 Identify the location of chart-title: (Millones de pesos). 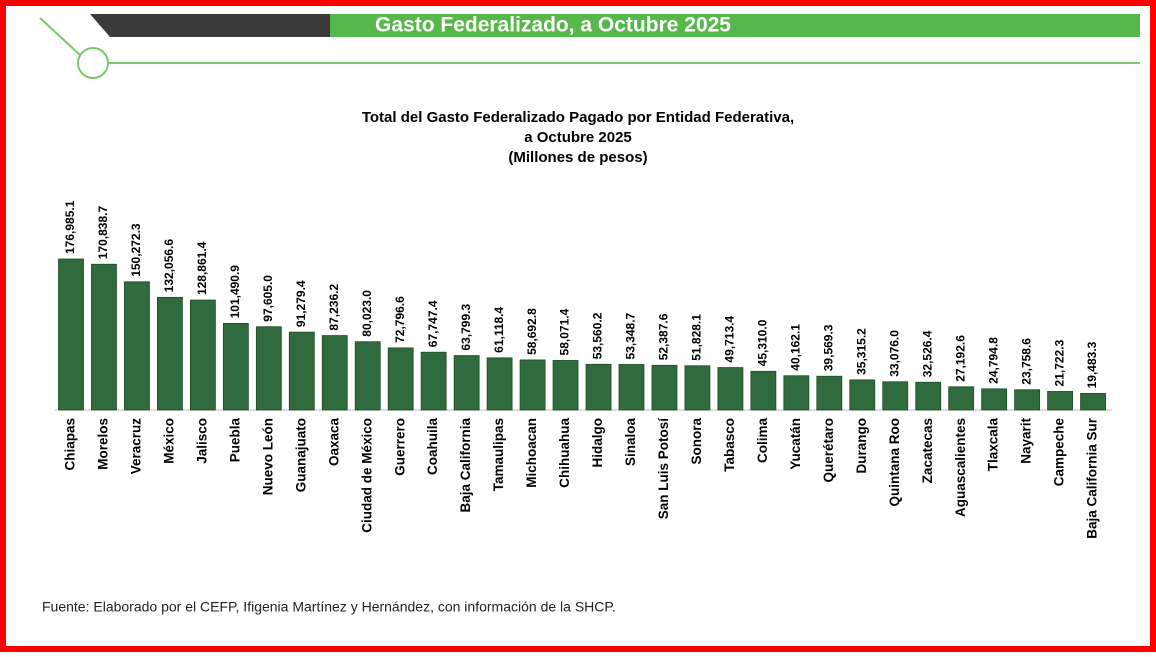
(577, 157).